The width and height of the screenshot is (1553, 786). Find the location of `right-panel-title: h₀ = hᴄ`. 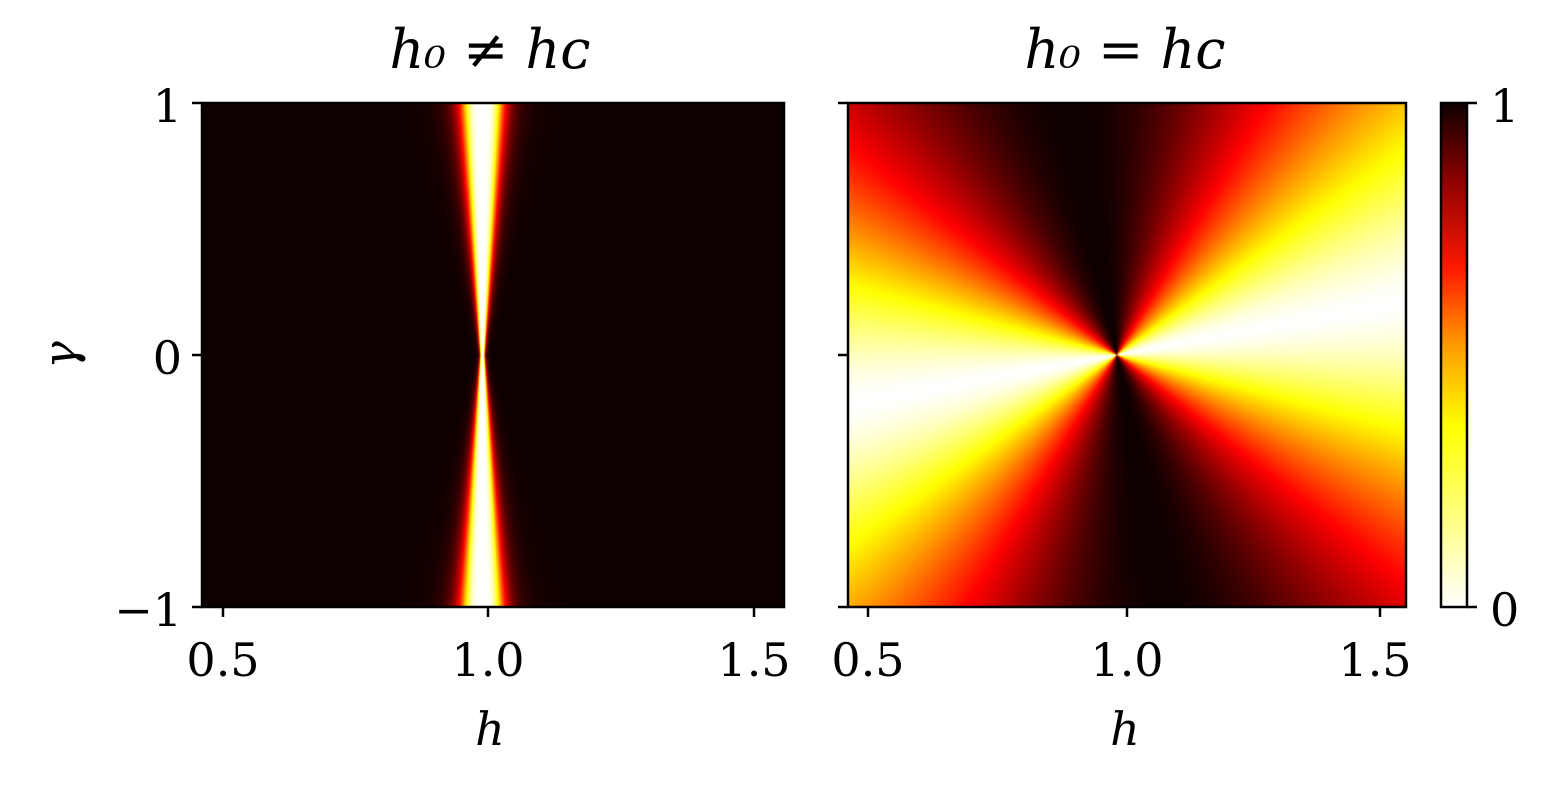

right-panel-title: h₀ = hᴄ is located at coordinates (1124, 49).